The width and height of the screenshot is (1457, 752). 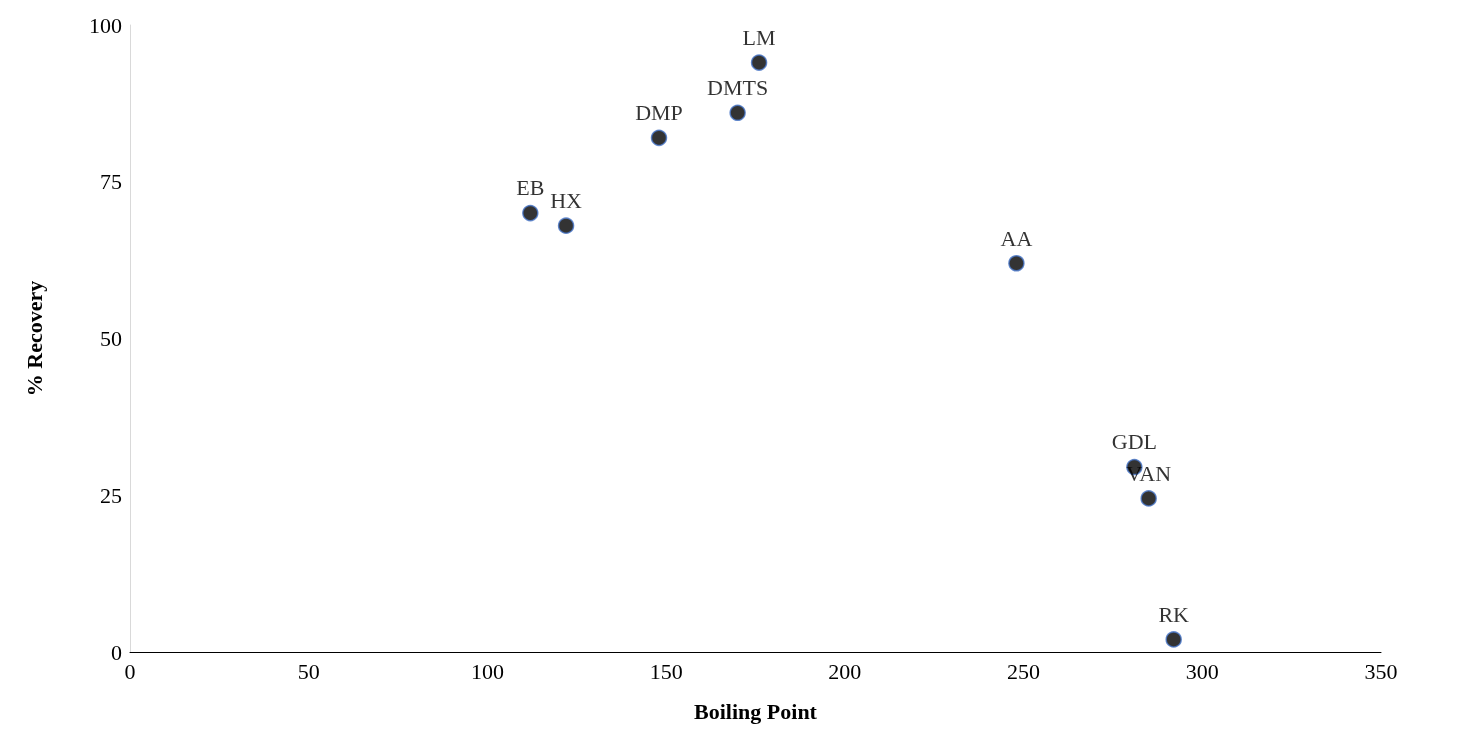 What do you see at coordinates (1024, 671) in the screenshot?
I see `x-tick-label: 250` at bounding box center [1024, 671].